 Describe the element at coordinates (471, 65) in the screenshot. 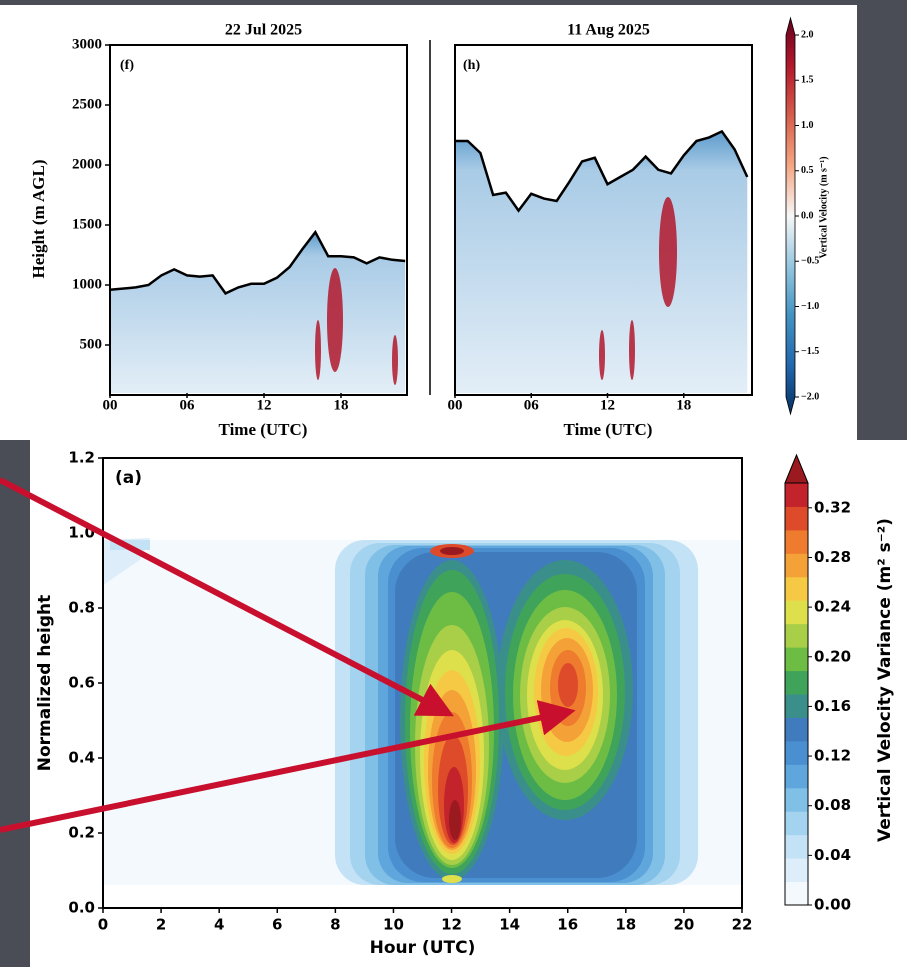

I see `panel-label: (h)` at that location.